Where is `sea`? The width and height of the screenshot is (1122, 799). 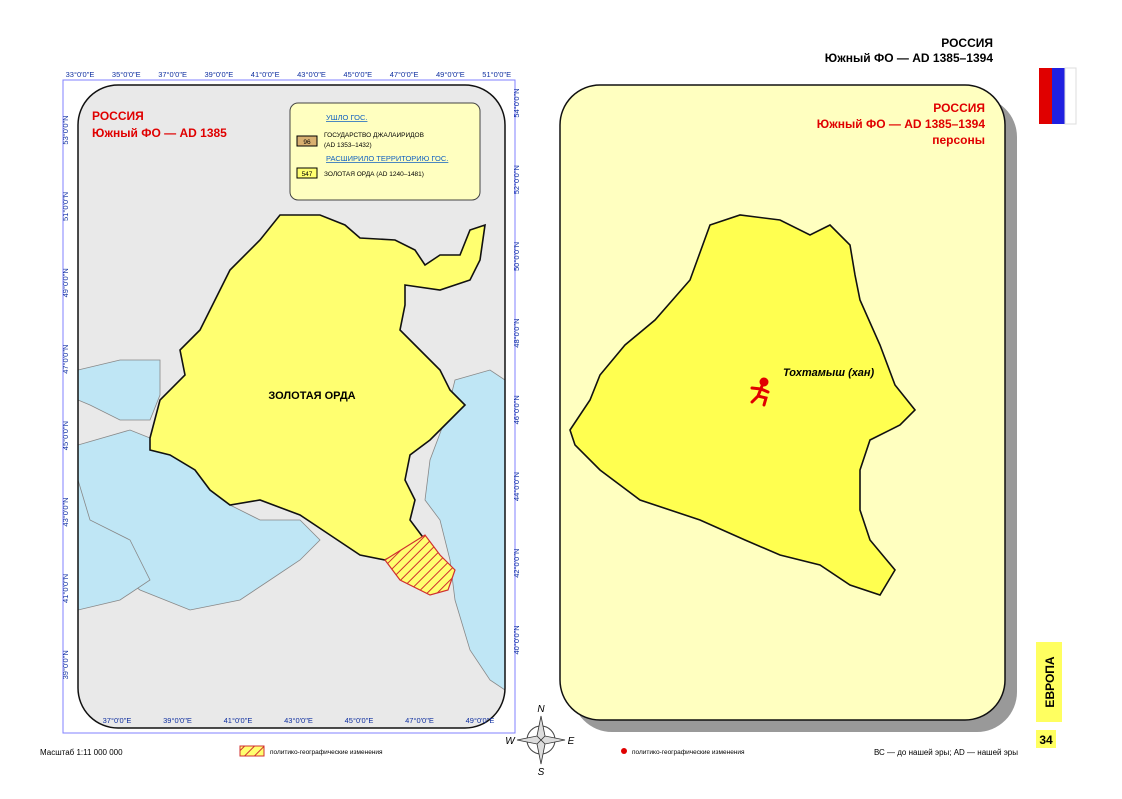 sea is located at coordinates (114, 545).